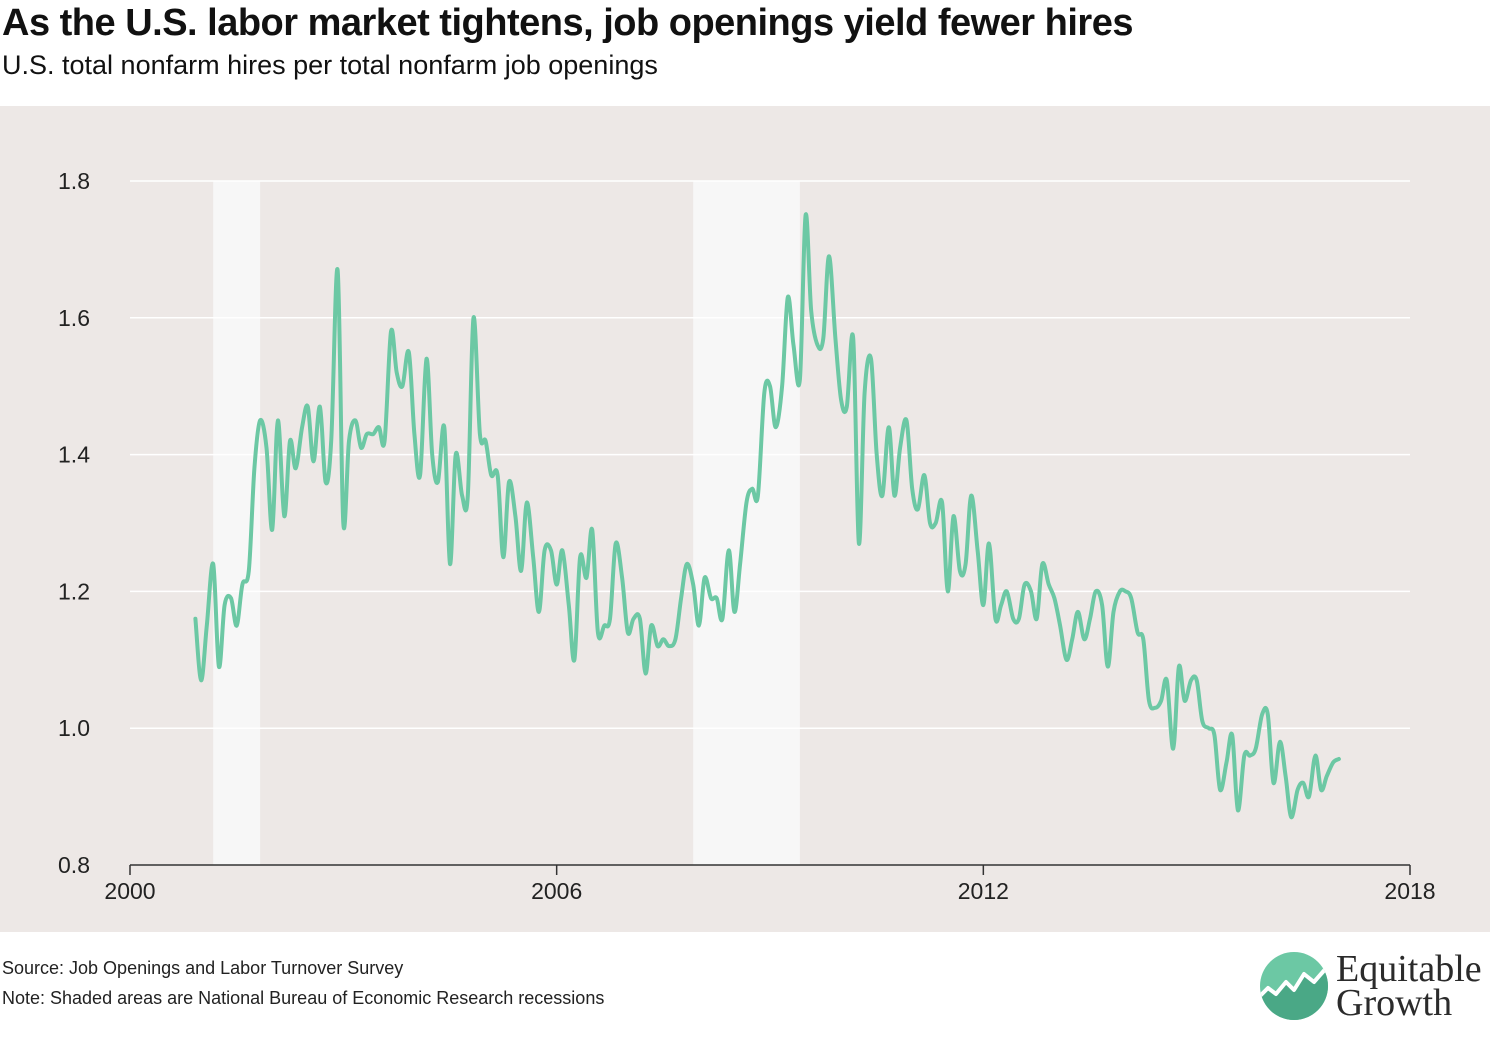 This screenshot has width=1490, height=1040. I want to click on x-tick-label: 2000, so click(129, 891).